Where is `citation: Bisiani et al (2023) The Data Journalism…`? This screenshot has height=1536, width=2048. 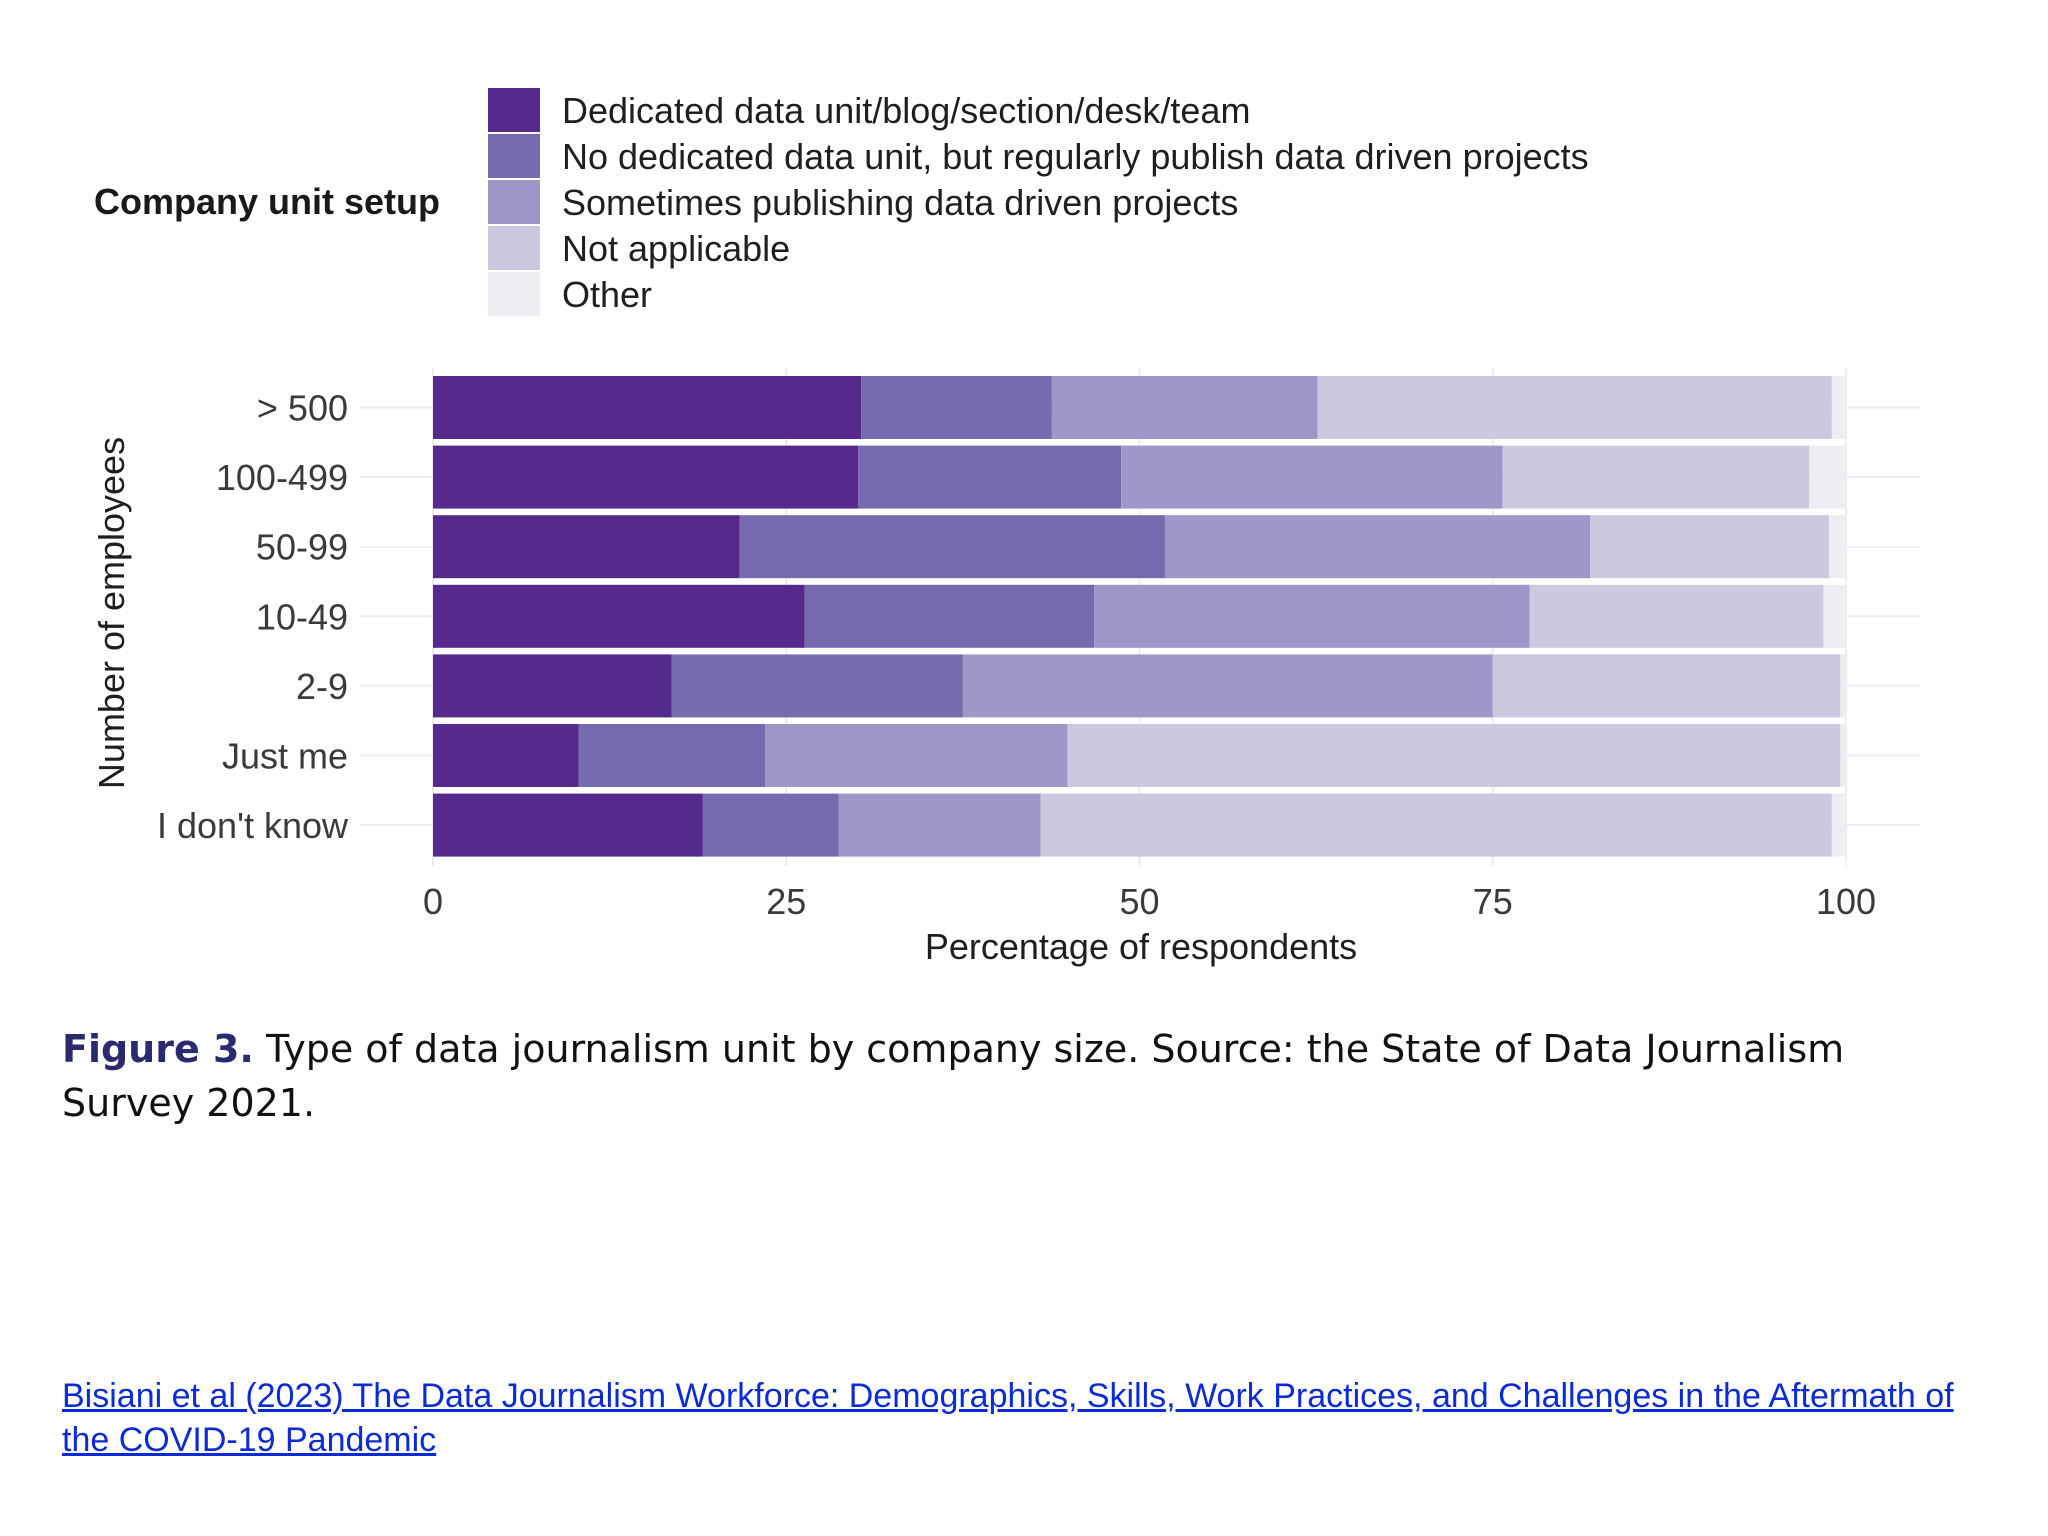
citation: Bisiani et al (2023) The Data Journalism… is located at coordinates (1022, 1418).